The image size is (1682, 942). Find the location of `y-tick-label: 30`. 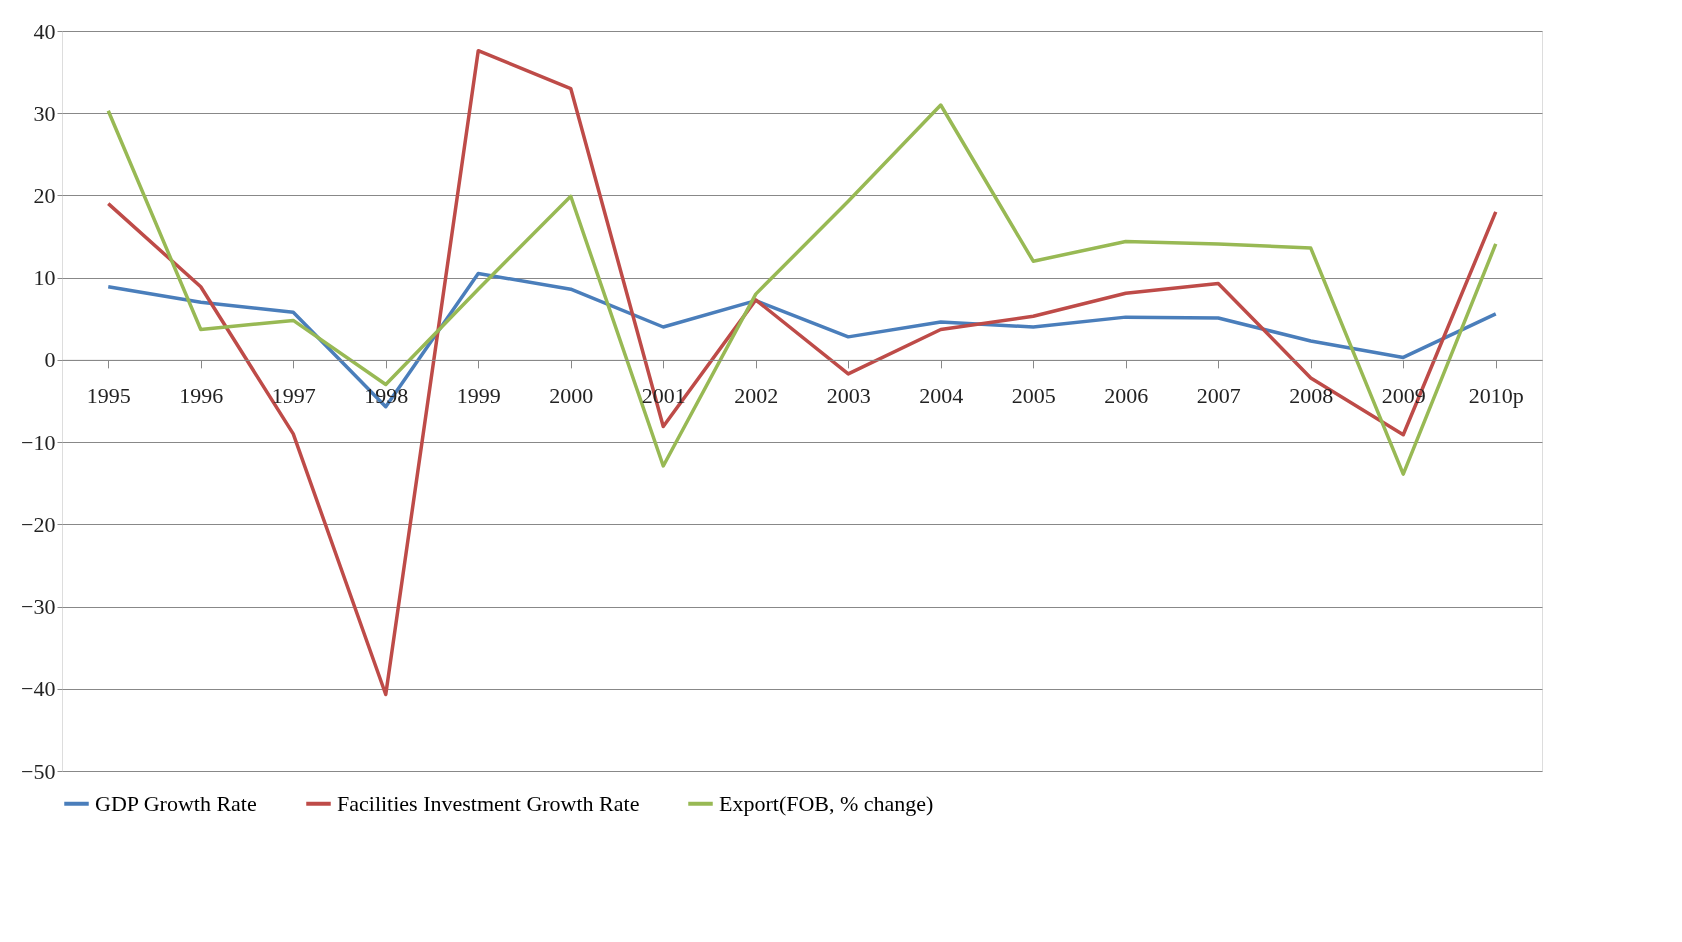

y-tick-label: 30 is located at coordinates (44, 113).